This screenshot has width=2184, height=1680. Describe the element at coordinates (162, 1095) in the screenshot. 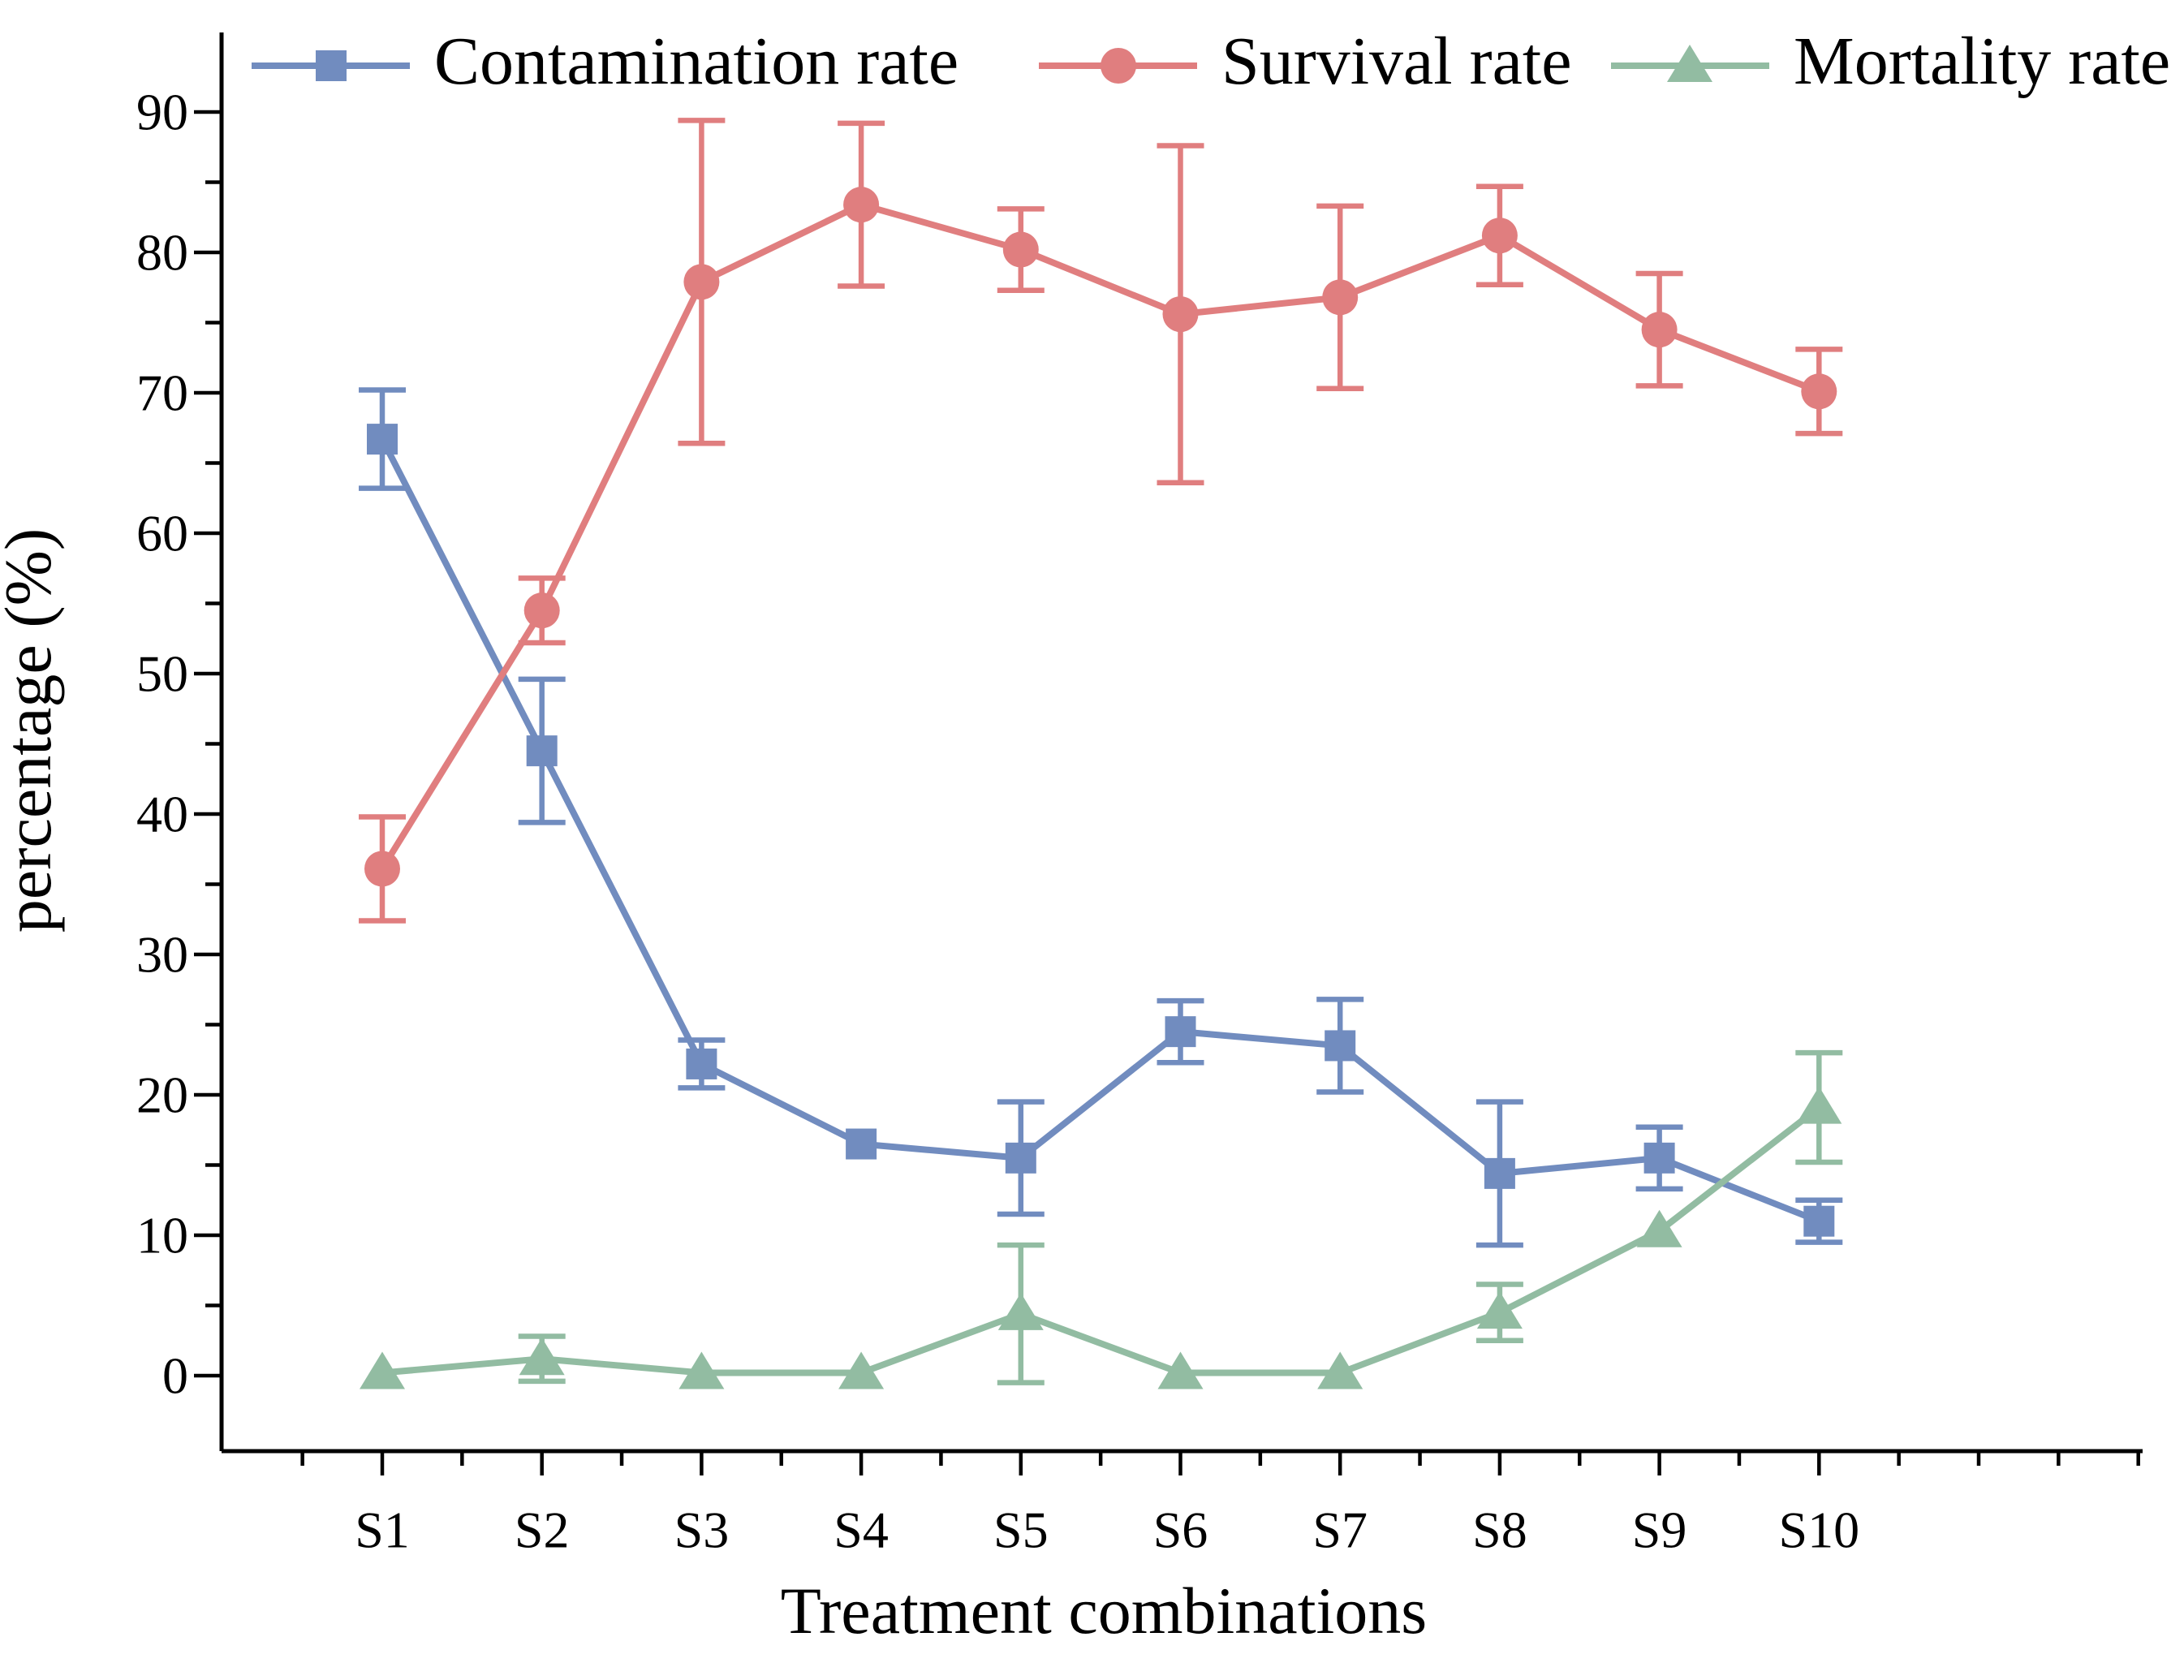

I see `y-tick-label: 20` at that location.